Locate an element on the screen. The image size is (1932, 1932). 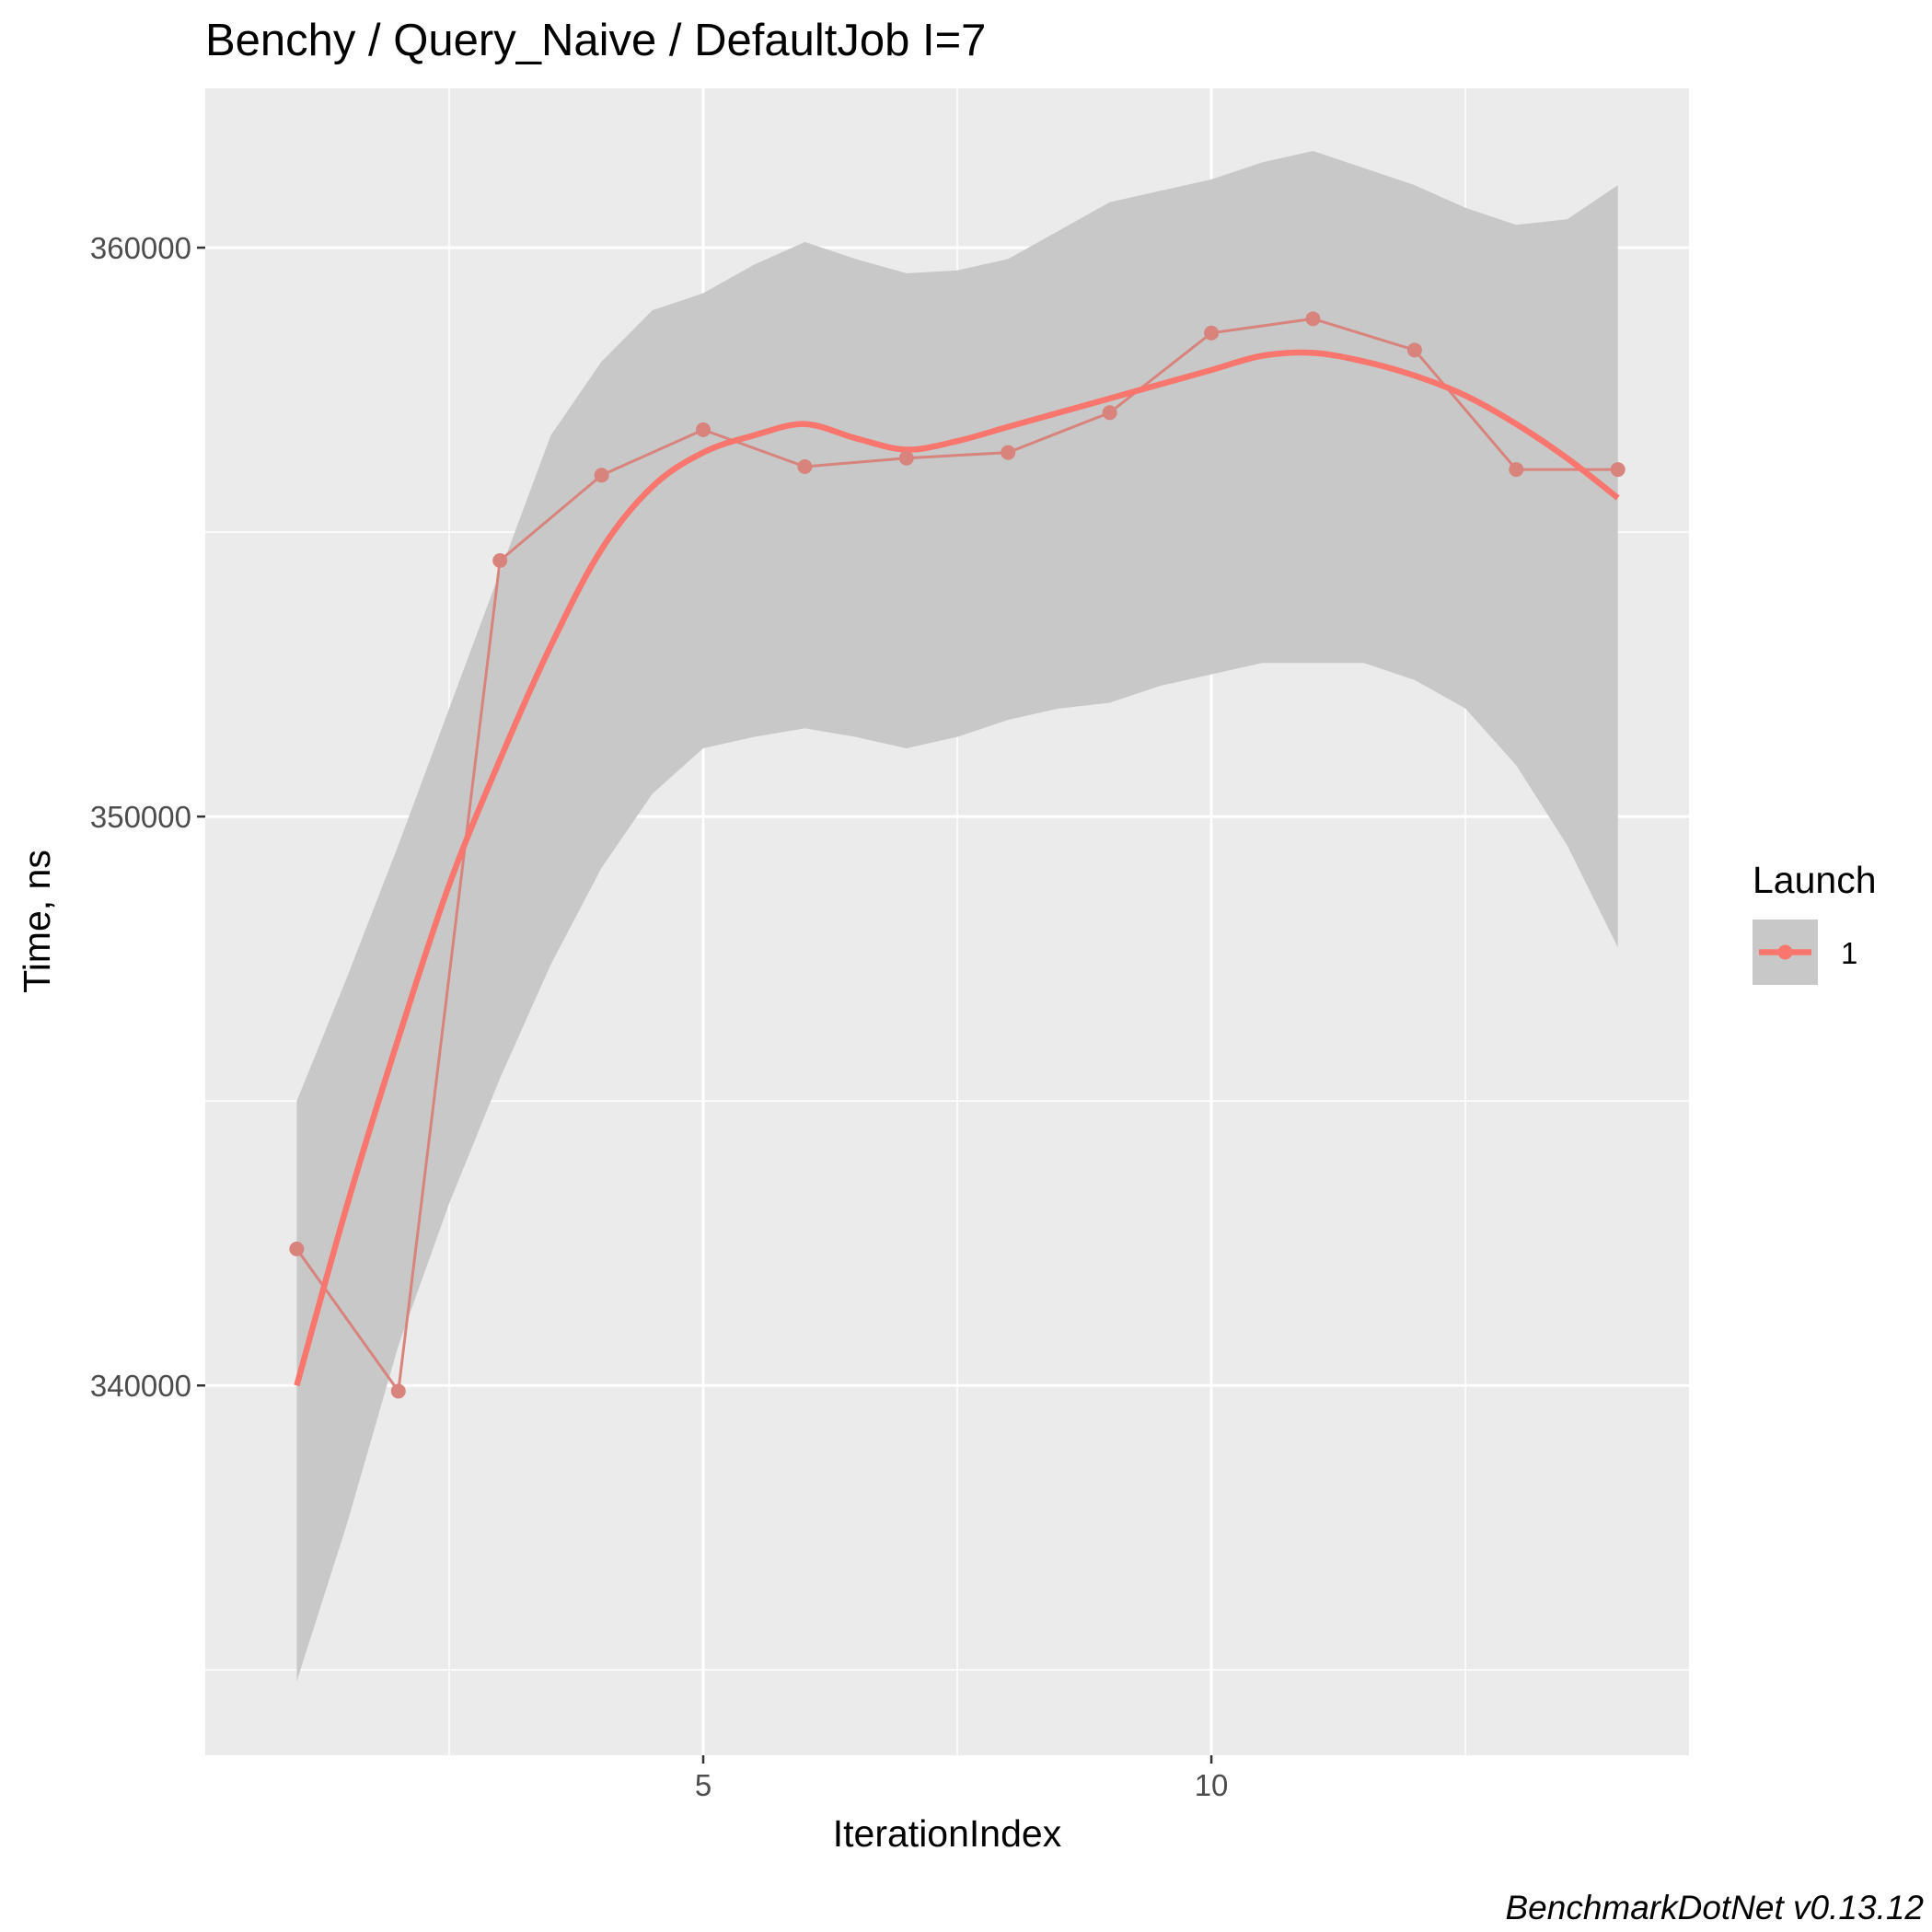
x-axis-ticks: 5 10 is located at coordinates (962, 1779).